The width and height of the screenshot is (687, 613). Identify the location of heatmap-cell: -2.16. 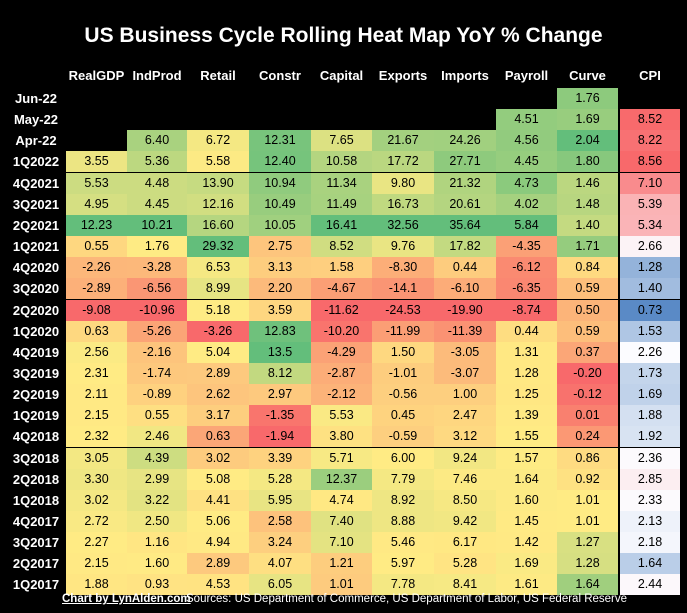
(157, 352).